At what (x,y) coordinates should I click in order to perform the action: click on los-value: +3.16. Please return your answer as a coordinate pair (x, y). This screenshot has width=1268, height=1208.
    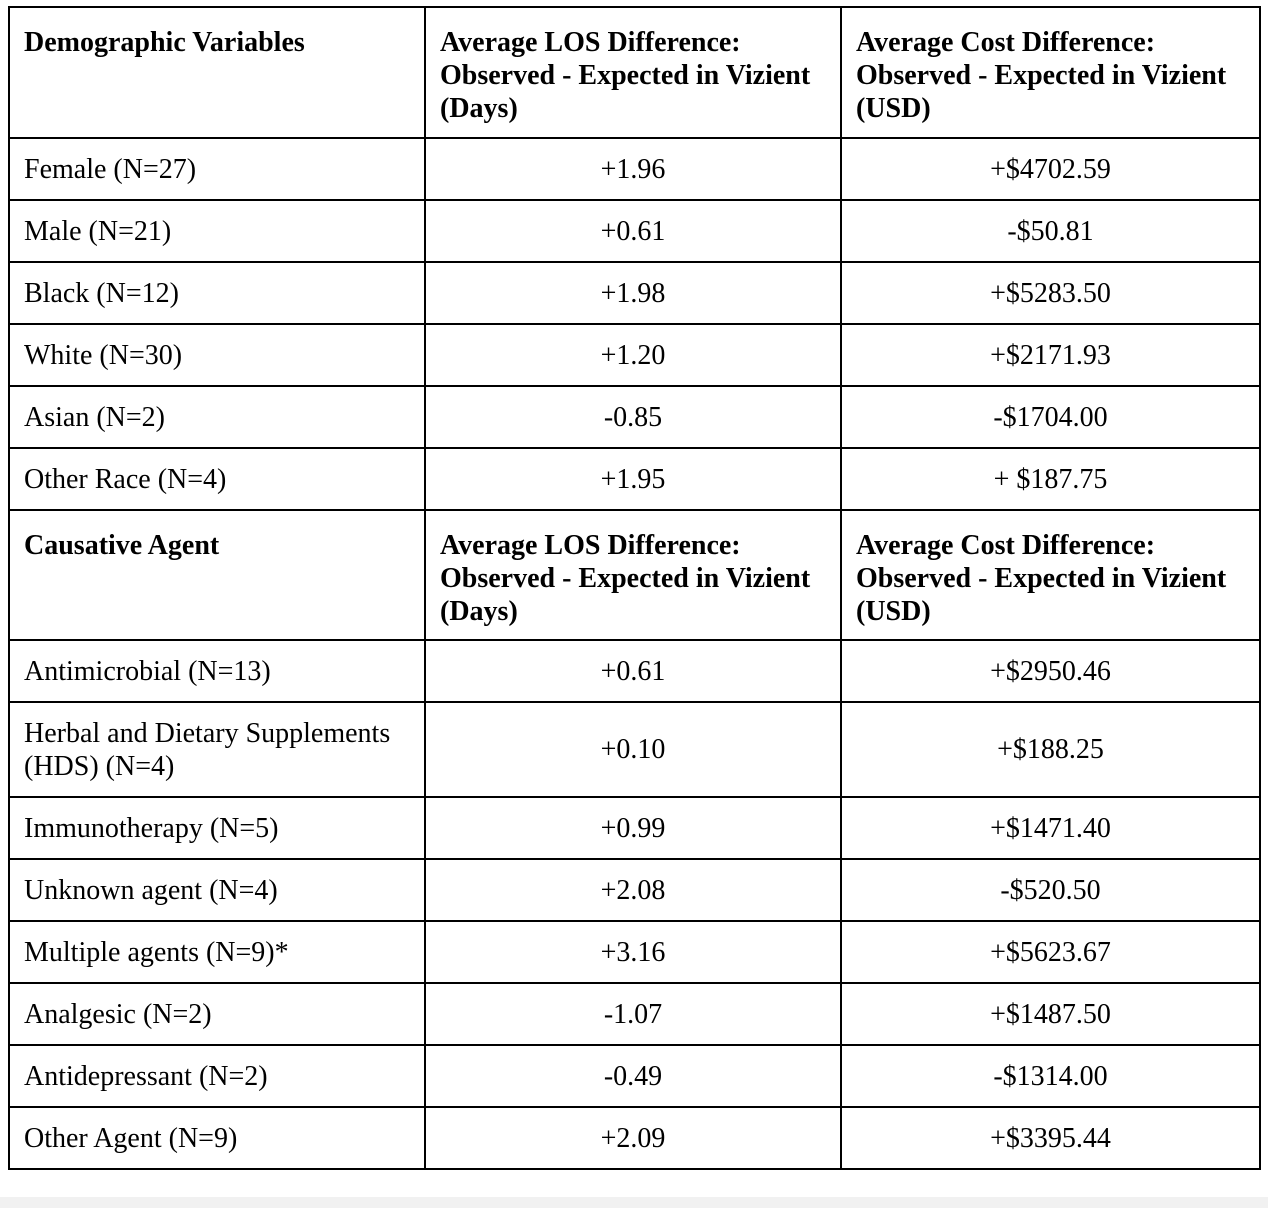
    Looking at the image, I should click on (633, 952).